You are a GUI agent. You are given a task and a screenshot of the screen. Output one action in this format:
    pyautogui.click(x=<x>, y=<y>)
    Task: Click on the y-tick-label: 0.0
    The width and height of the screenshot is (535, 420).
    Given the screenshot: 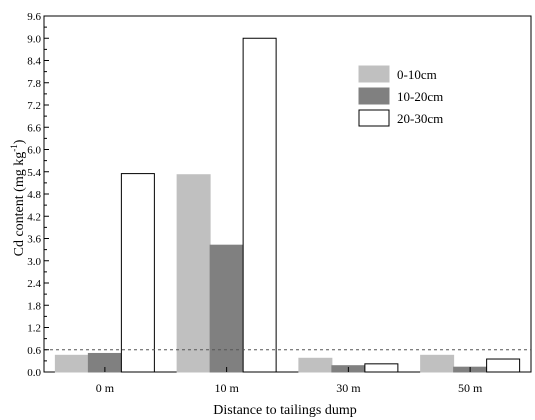 What is the action you would take?
    pyautogui.click(x=34, y=373)
    